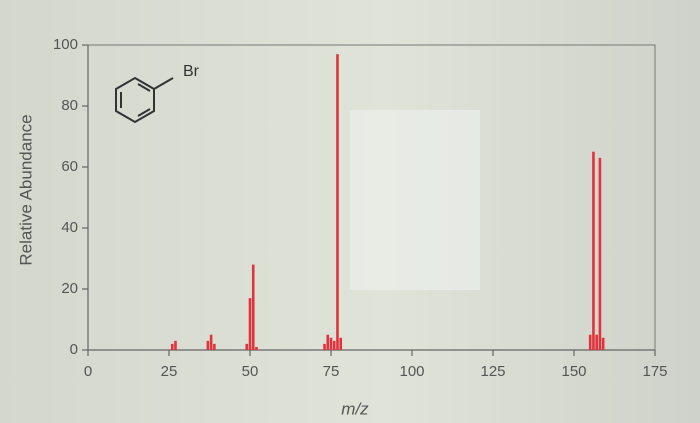 This screenshot has width=700, height=423. Describe the element at coordinates (191, 71) in the screenshot. I see `annotation: Br` at that location.